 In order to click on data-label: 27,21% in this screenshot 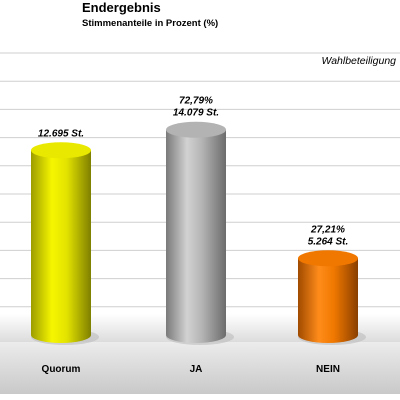, I will do `click(327, 229)`.